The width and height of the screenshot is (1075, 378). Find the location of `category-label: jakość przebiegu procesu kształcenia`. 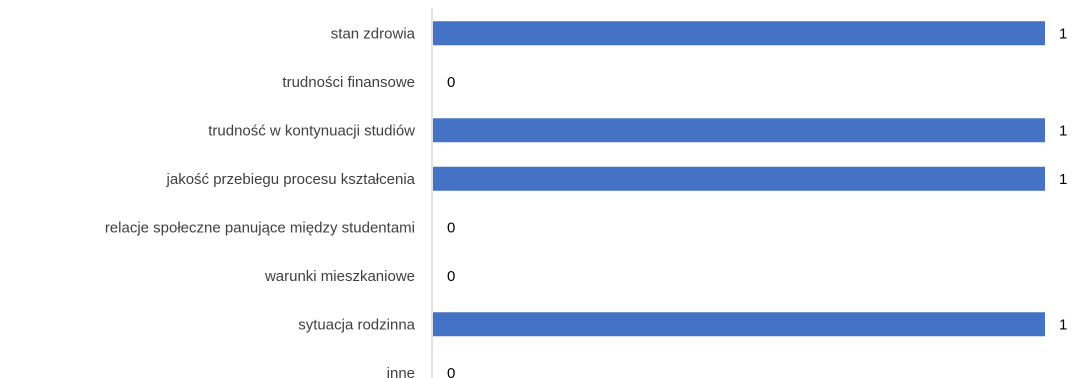

category-label: jakość przebiegu procesu kształcenia is located at coordinates (291, 179).